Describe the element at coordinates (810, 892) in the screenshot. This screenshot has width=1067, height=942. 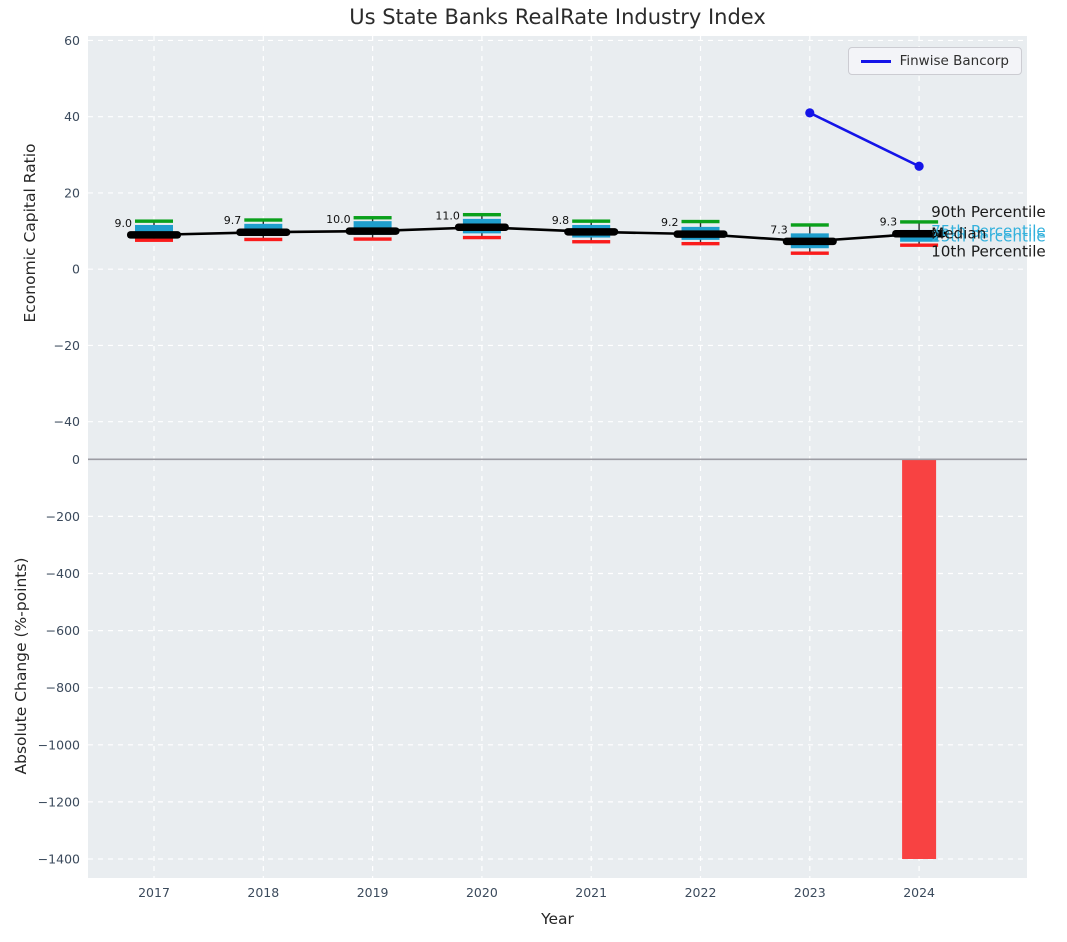
I see `x-tick-label: 2023` at that location.